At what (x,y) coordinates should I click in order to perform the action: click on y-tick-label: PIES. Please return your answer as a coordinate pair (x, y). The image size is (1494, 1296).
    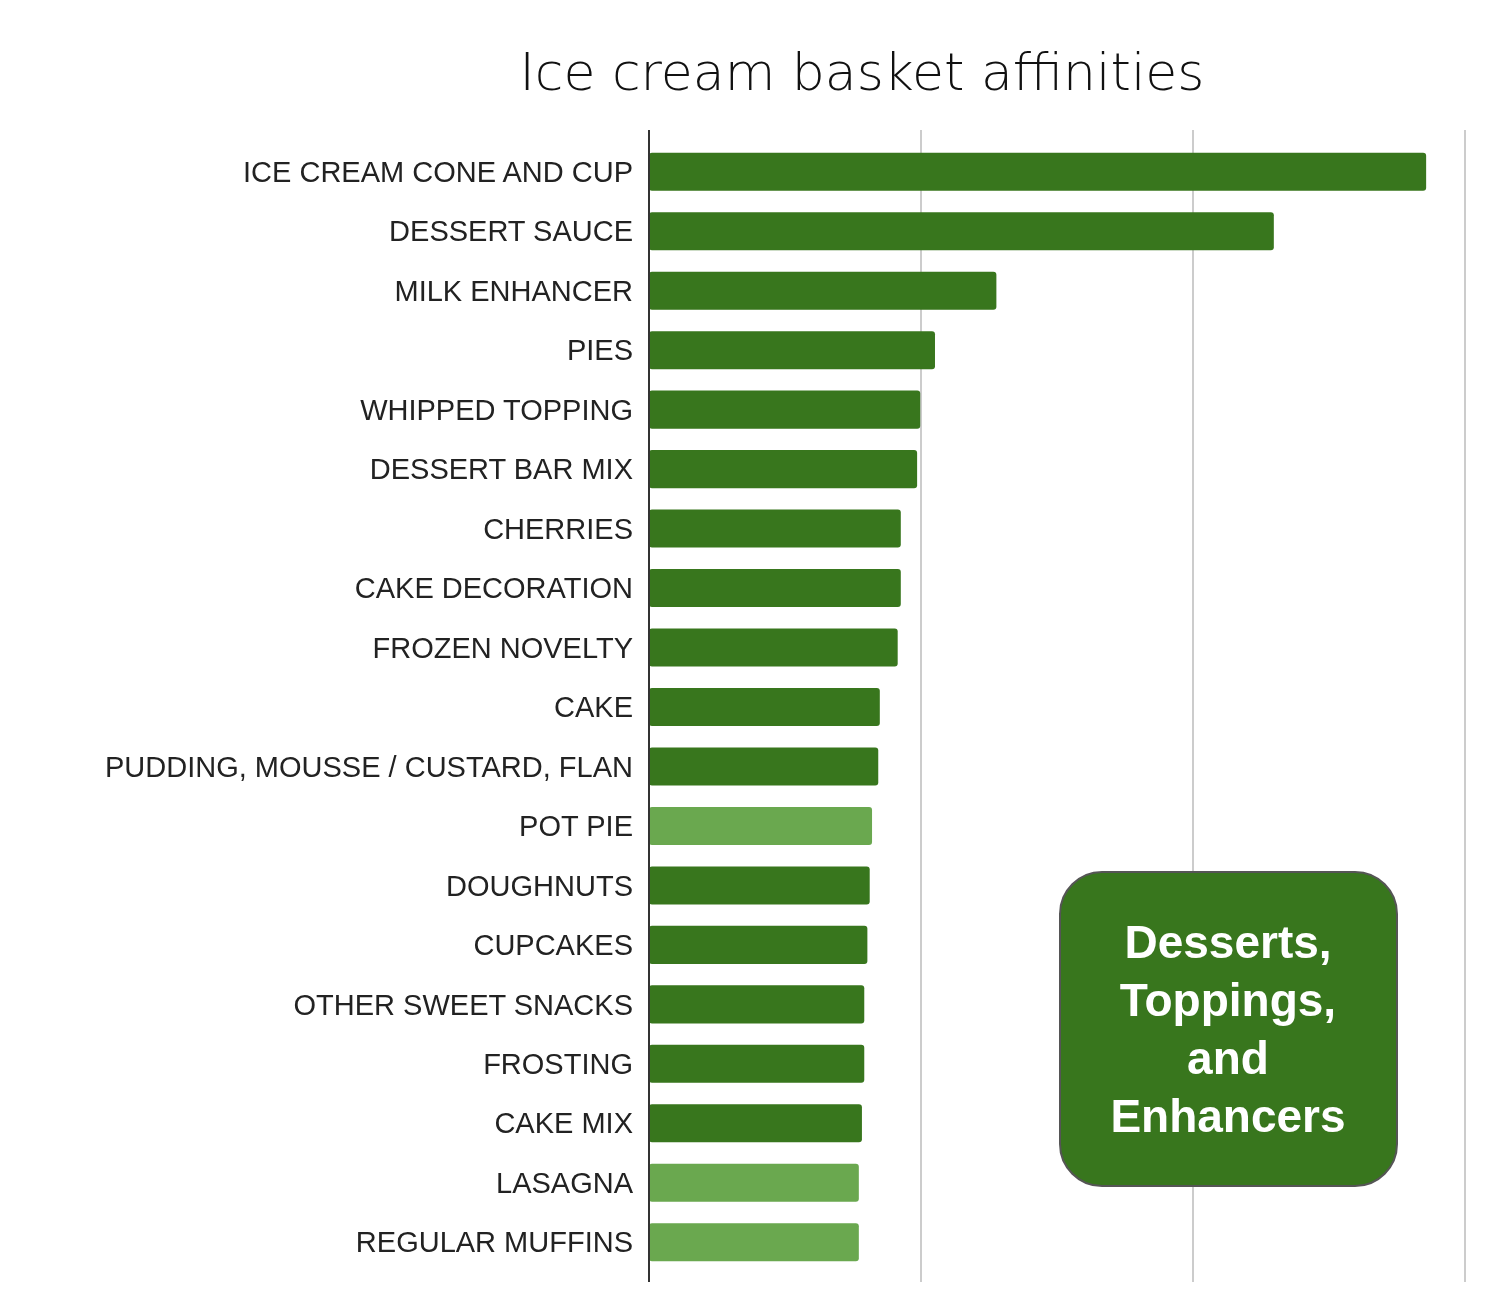
    Looking at the image, I should click on (599, 350).